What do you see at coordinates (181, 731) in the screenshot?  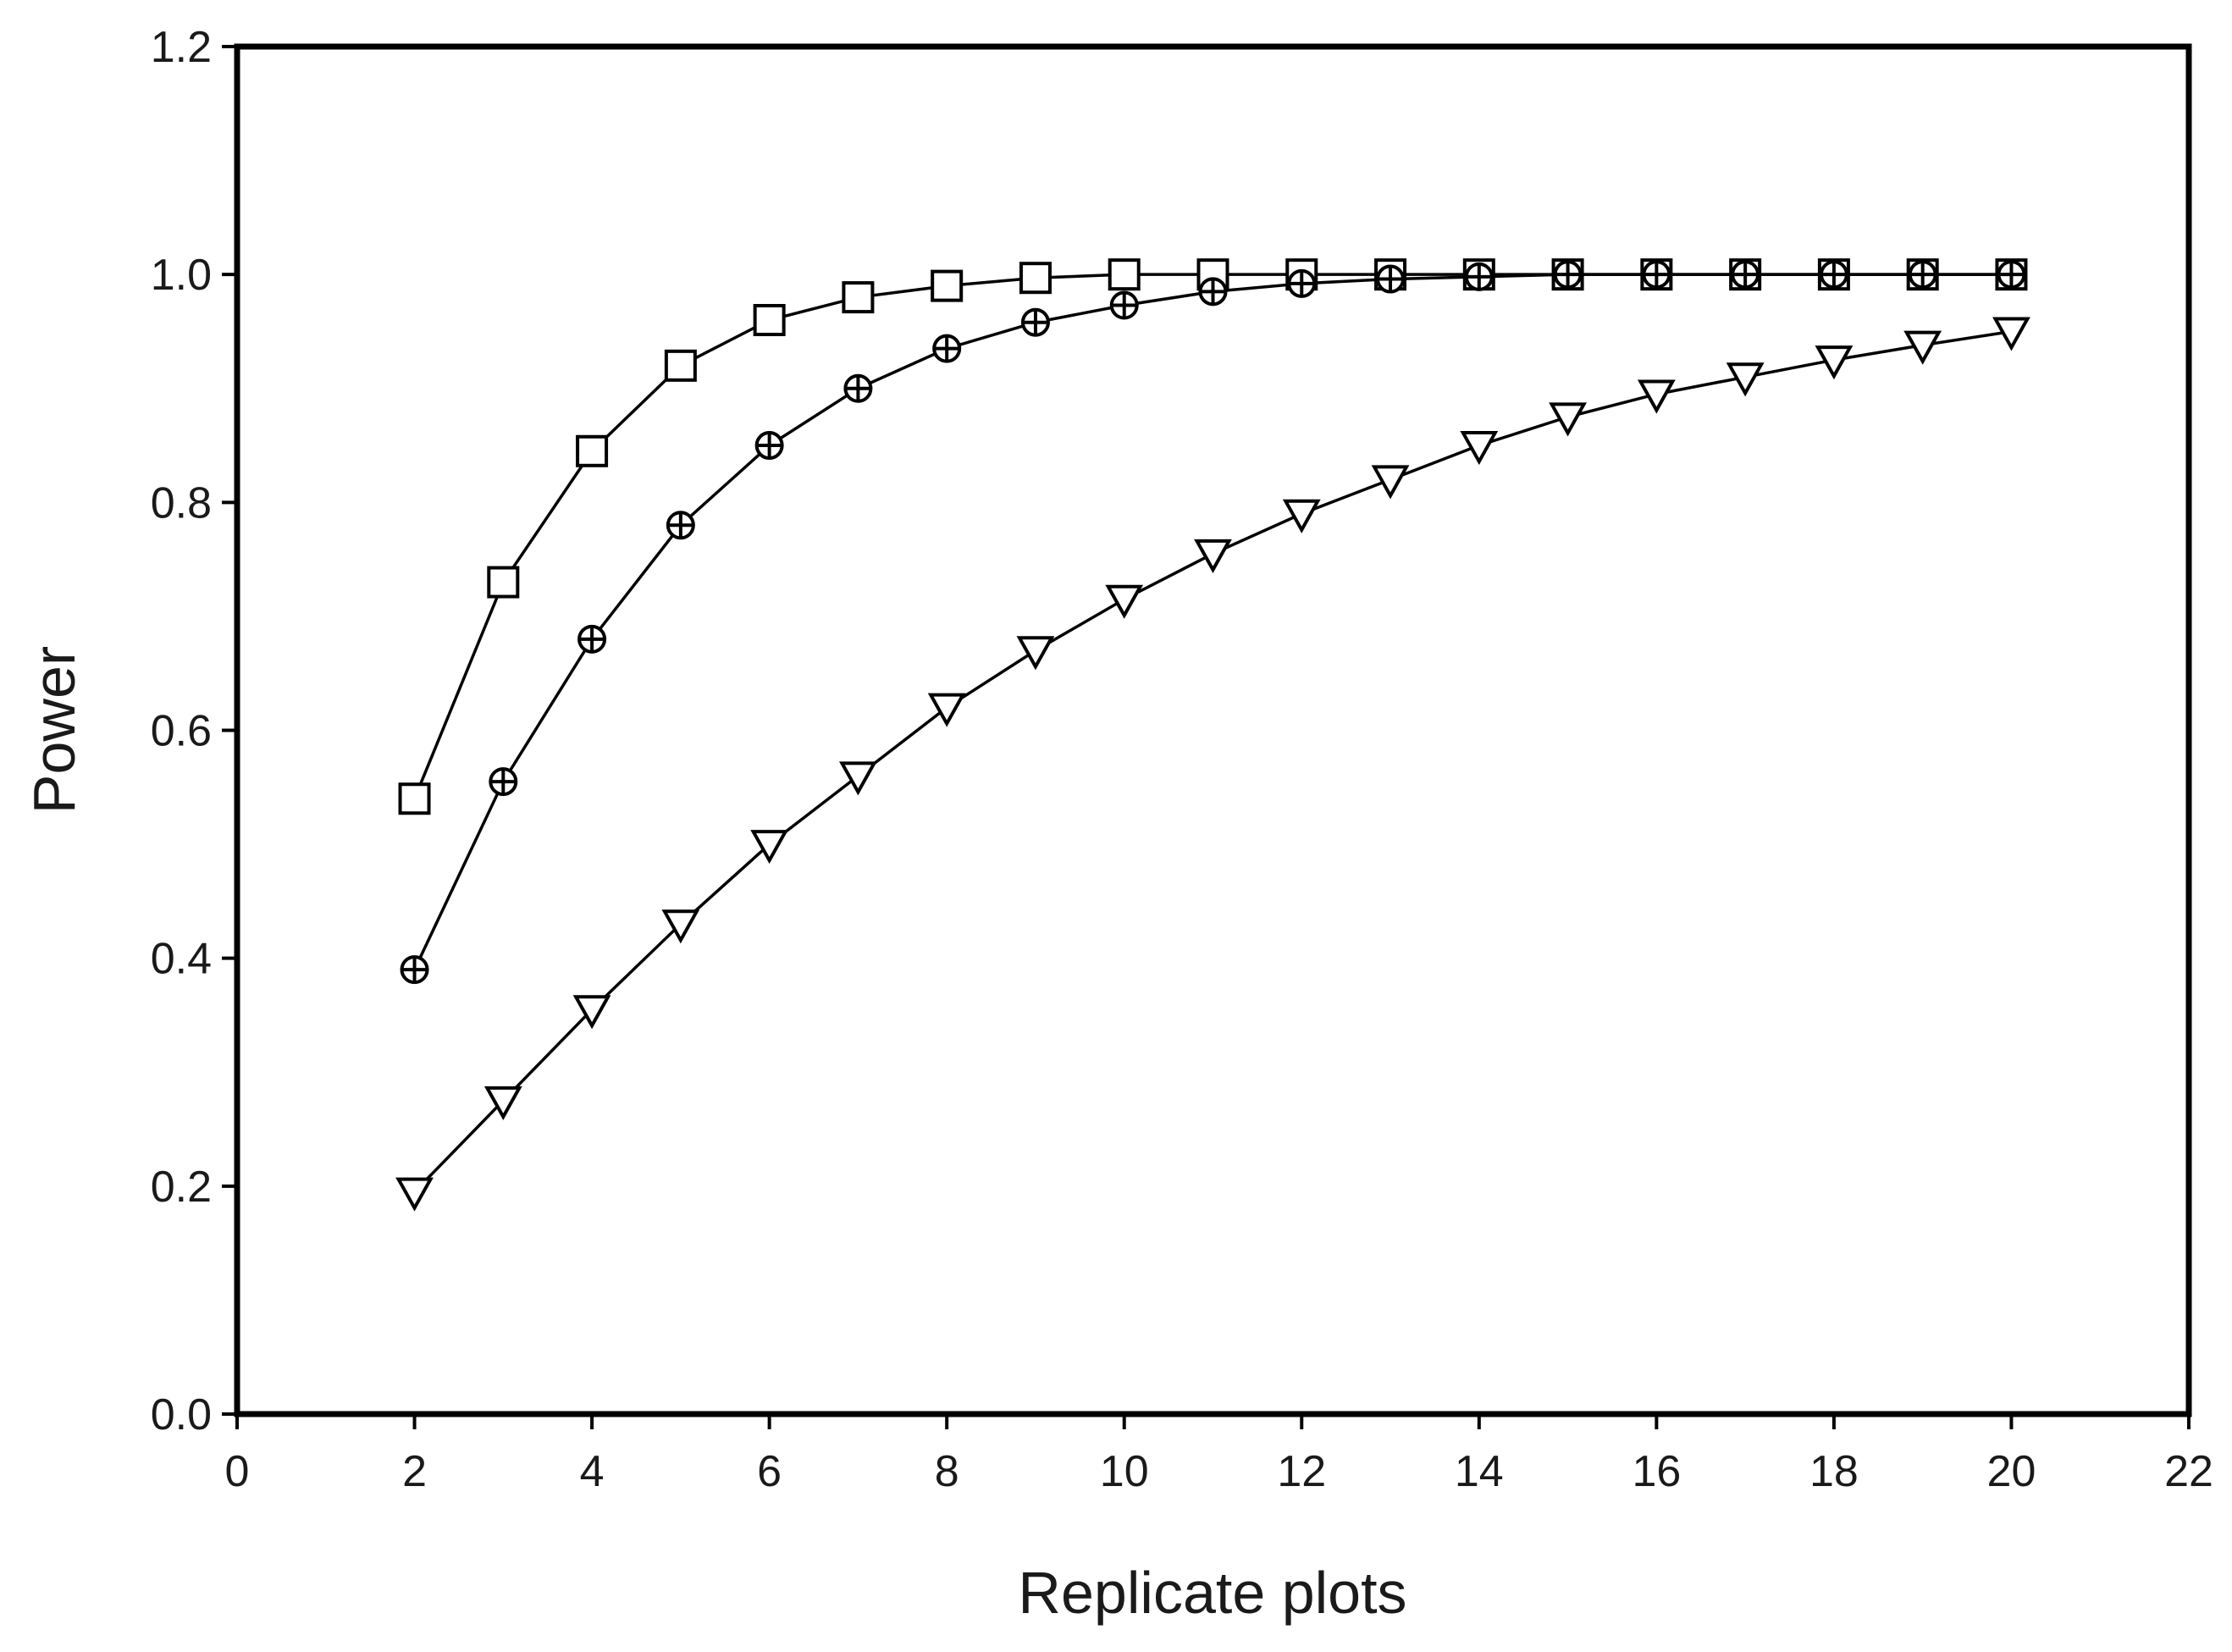 I see `y-tick-label: 0.6` at bounding box center [181, 731].